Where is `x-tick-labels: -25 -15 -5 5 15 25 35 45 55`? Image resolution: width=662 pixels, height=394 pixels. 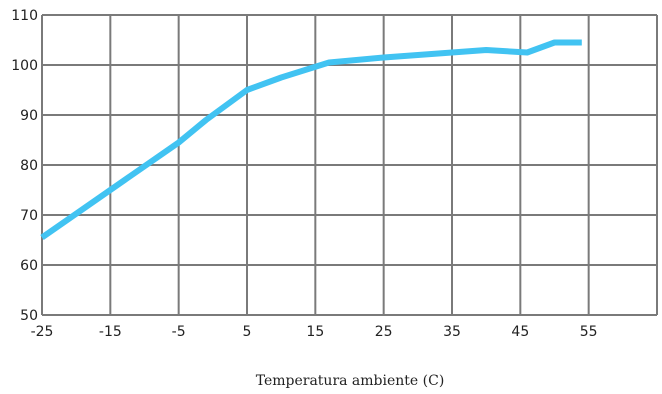
x-tick-labels: -25 -15 -5 5 15 25 35 45 55 is located at coordinates (314, 332).